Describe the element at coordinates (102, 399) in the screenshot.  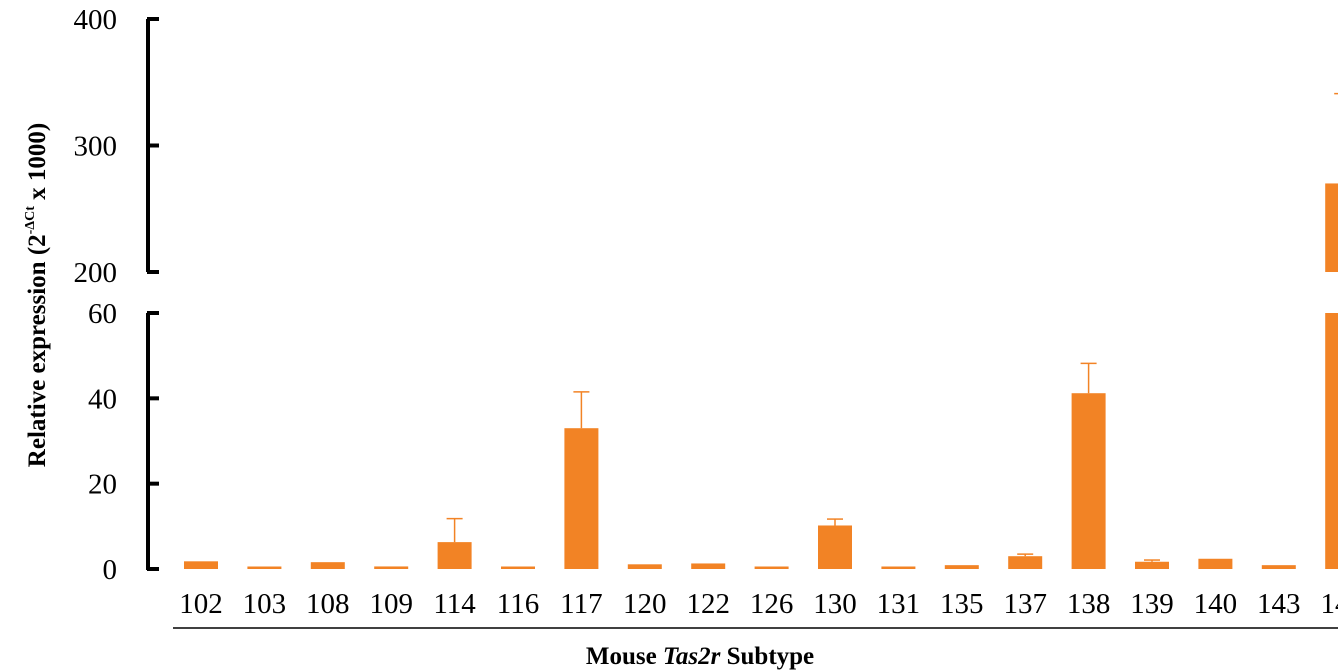
I see `y-lower-tick-label: 40` at that location.